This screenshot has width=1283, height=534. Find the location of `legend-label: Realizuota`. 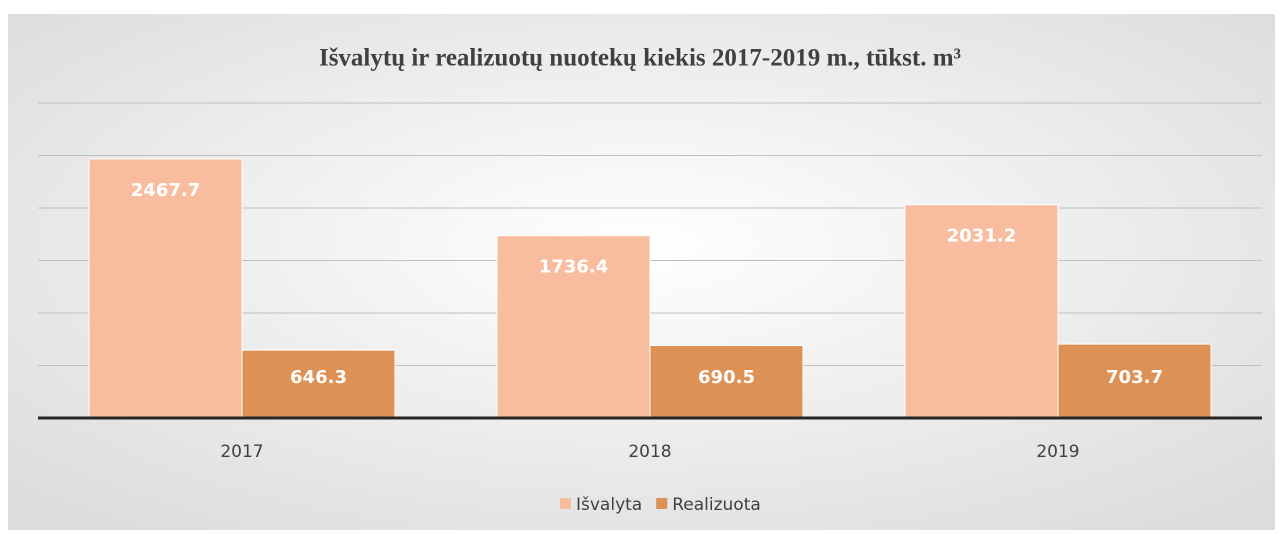

legend-label: Realizuota is located at coordinates (716, 505).